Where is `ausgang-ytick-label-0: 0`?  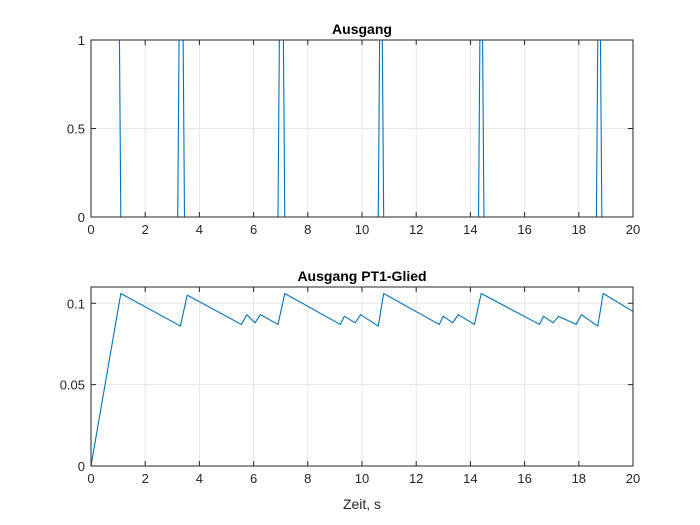
ausgang-ytick-label-0: 0 is located at coordinates (81, 217).